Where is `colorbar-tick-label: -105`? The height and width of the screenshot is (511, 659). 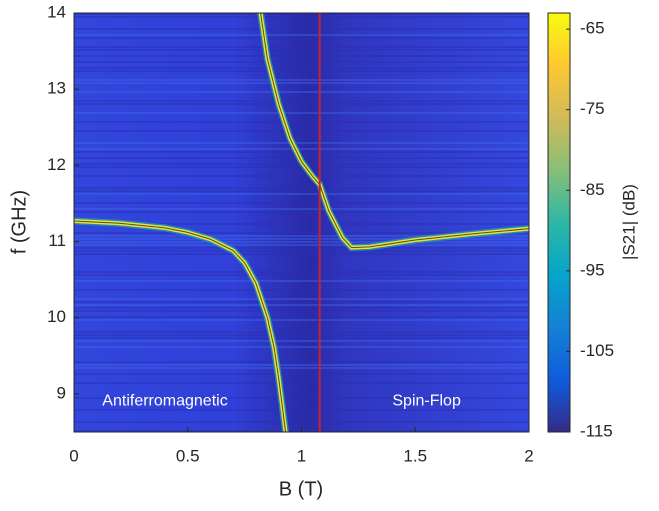 colorbar-tick-label: -105 is located at coordinates (597, 350).